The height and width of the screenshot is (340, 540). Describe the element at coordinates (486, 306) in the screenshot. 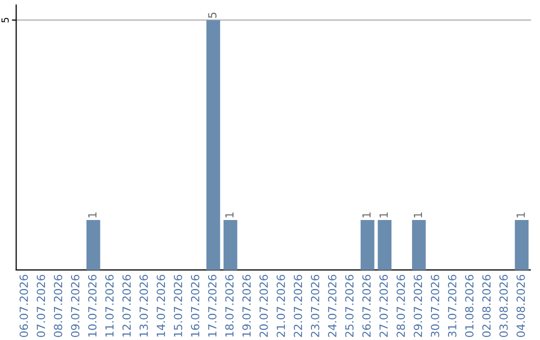

I see `x-tick-label: 02.08.2026` at that location.